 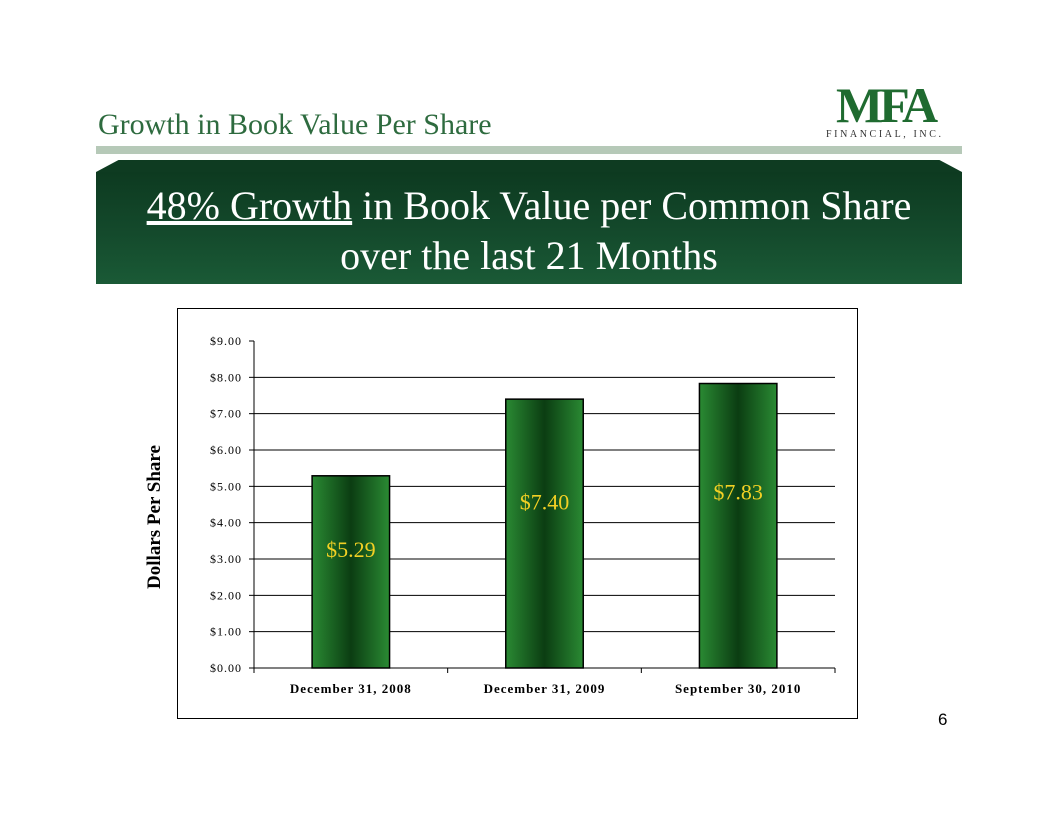 What do you see at coordinates (226, 632) in the screenshot?
I see `y-tick-label: $1.00` at bounding box center [226, 632].